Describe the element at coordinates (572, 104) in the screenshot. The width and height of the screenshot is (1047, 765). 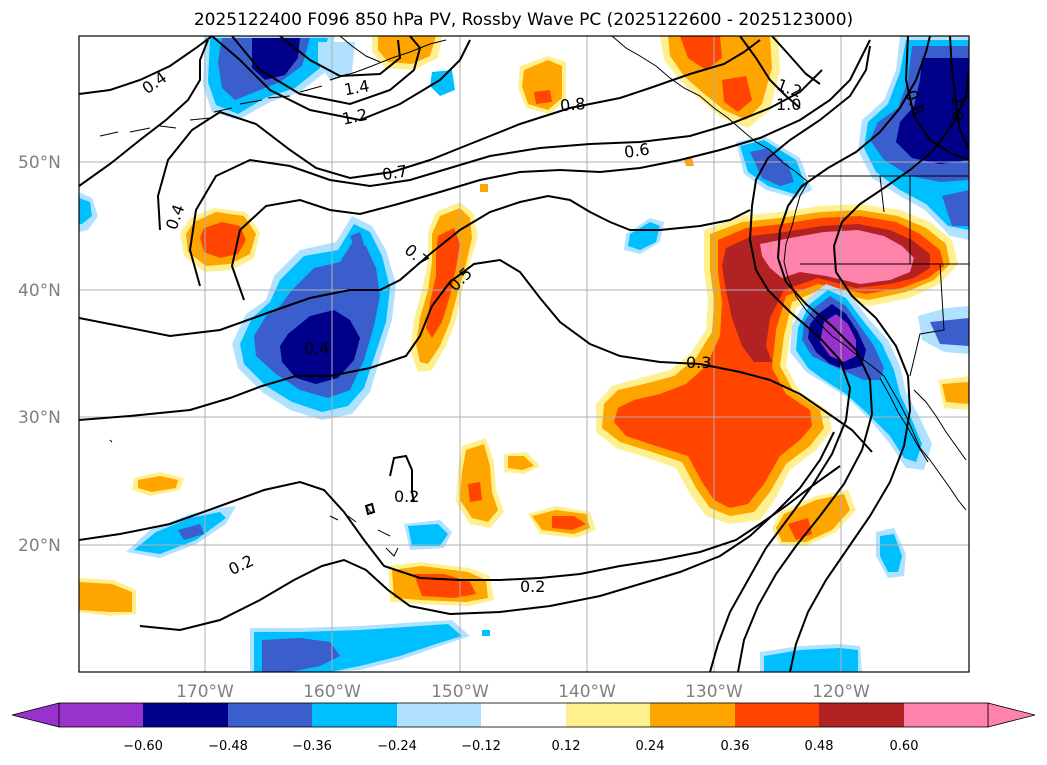
I see `contour-label: 0.8` at that location.